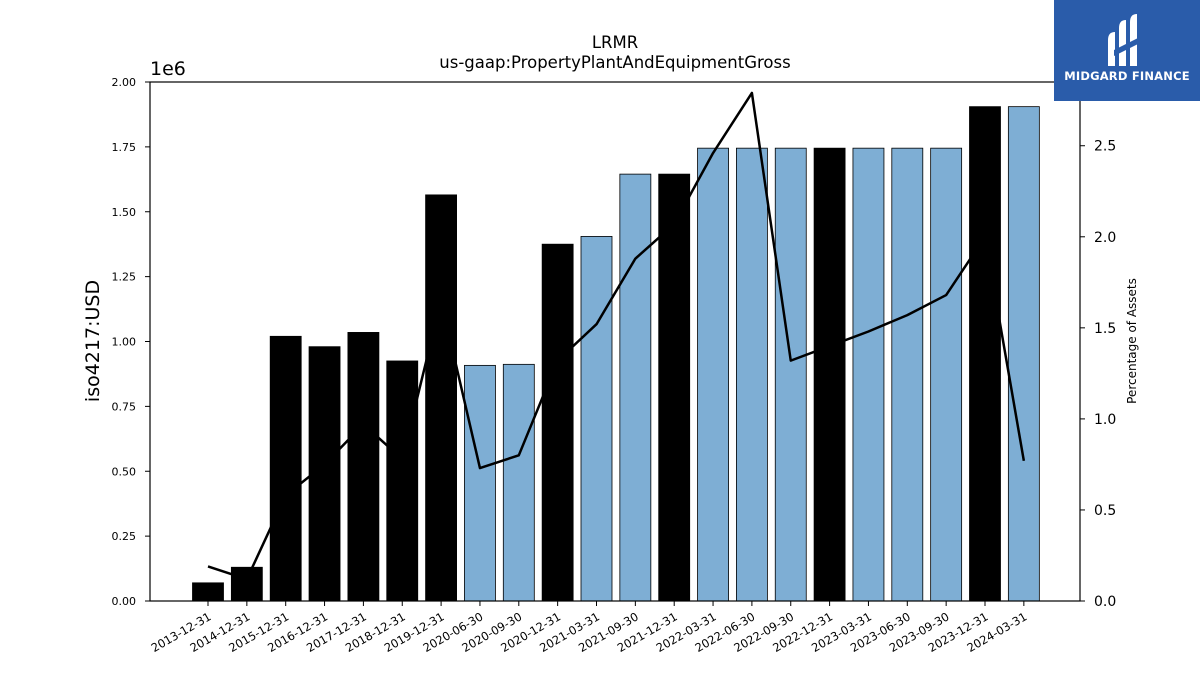 The image size is (1200, 675). I want to click on chart-subtitle: us-gaap:PropertyPlantAndEquipmentGross, so click(614, 62).